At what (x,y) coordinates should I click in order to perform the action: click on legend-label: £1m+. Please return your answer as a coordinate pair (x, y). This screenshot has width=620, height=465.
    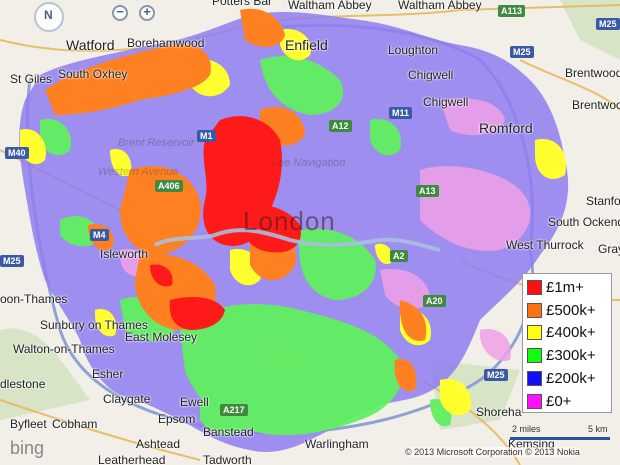
    Looking at the image, I should click on (565, 287).